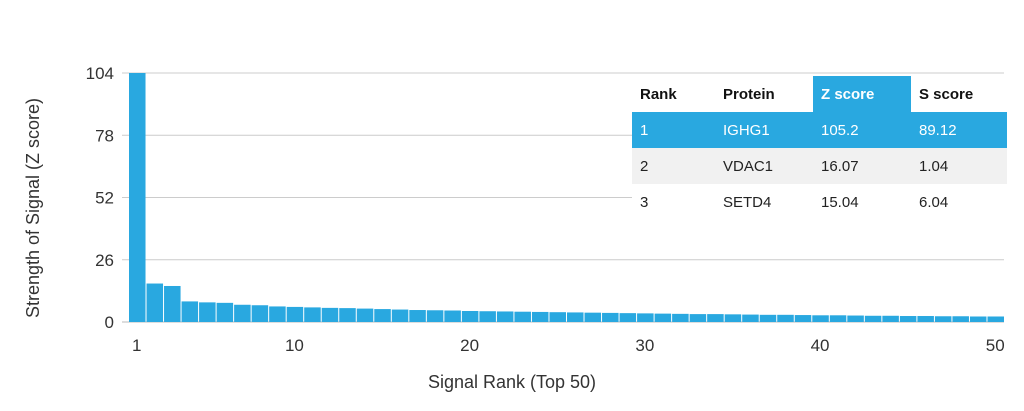  I want to click on table-header-row: Rank Protein Z score S score, so click(819, 94).